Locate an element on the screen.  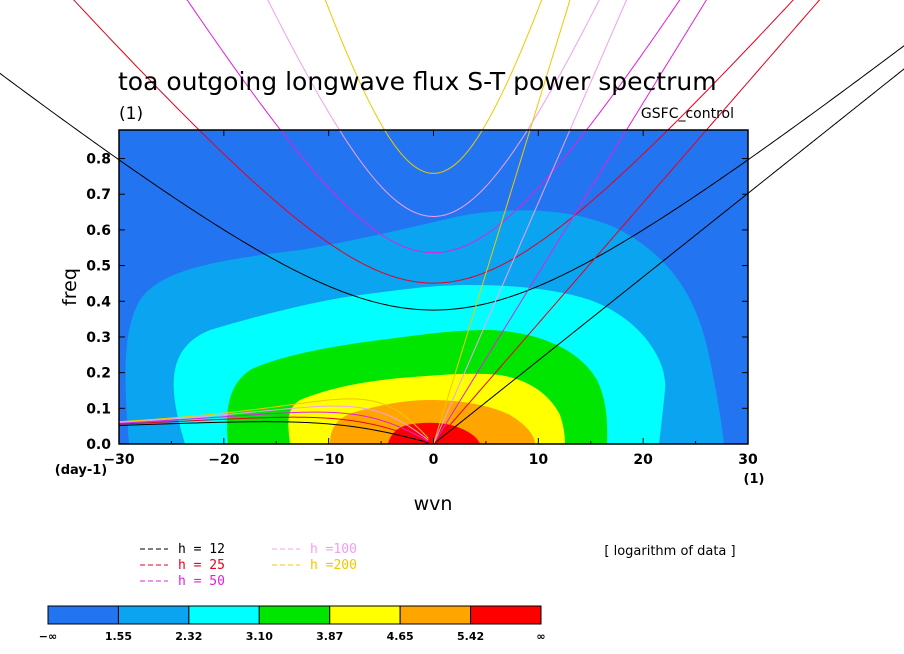
x-tick-label: 20 is located at coordinates (643, 460).